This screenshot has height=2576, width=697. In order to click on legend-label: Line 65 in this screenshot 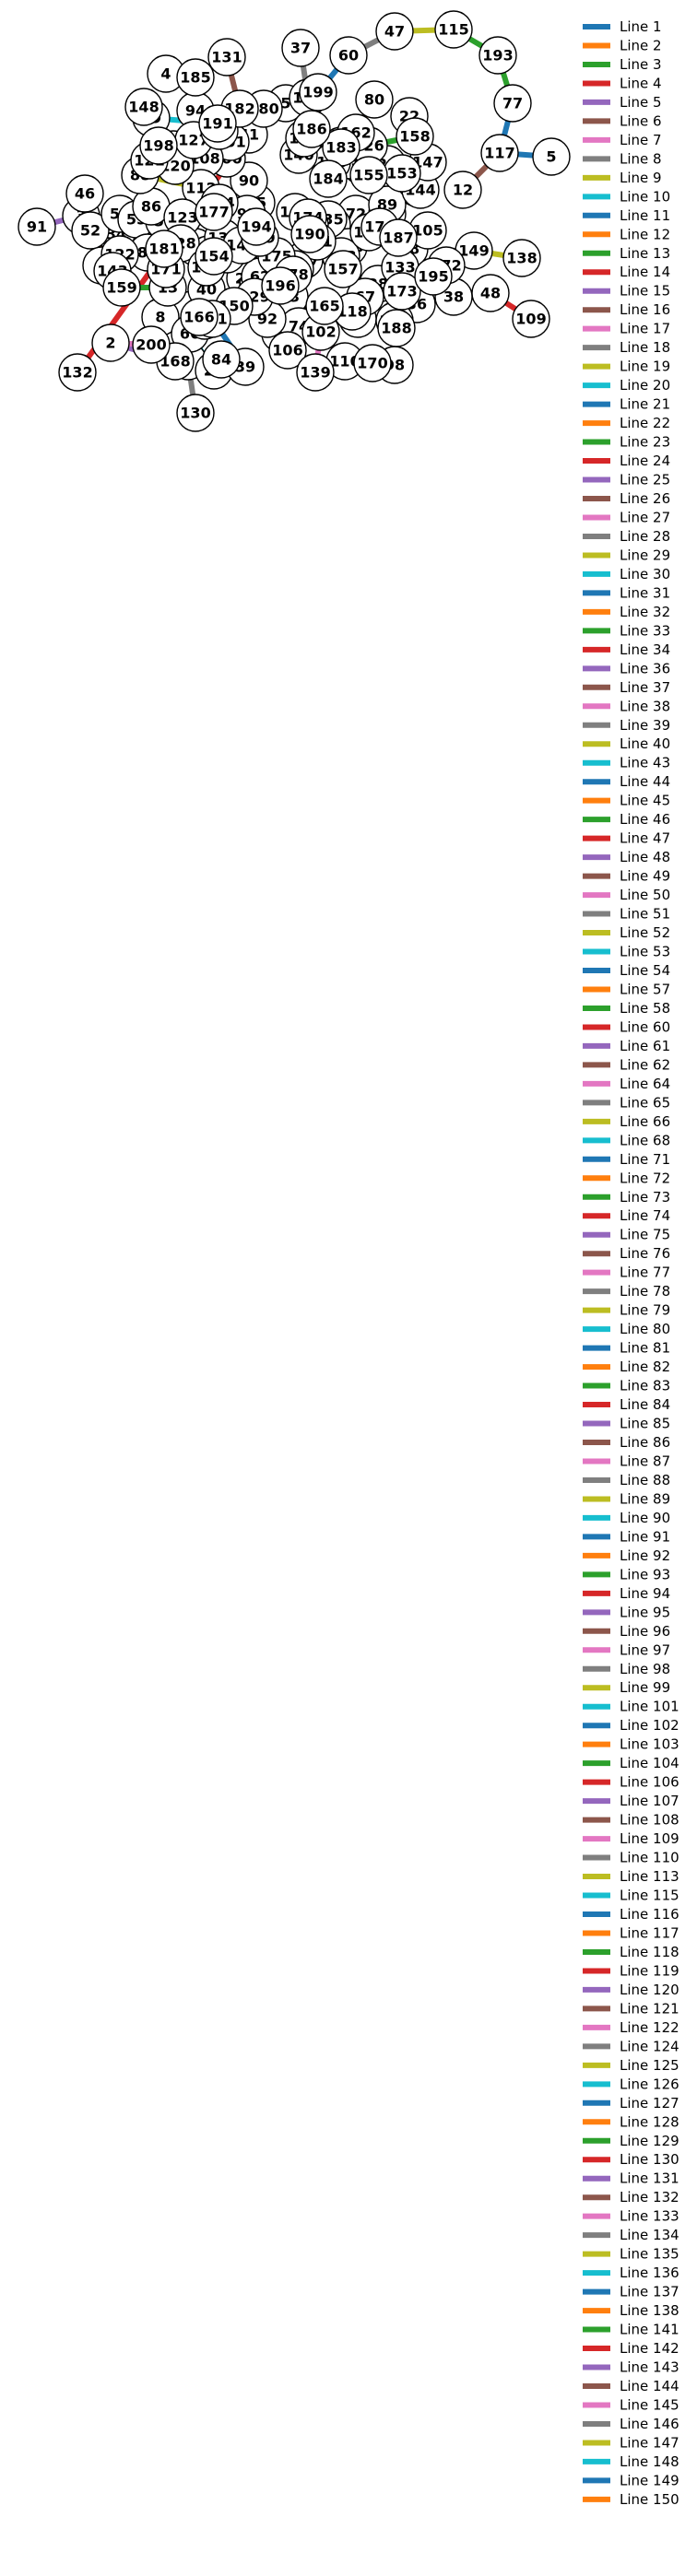, I will do `click(645, 1102)`.